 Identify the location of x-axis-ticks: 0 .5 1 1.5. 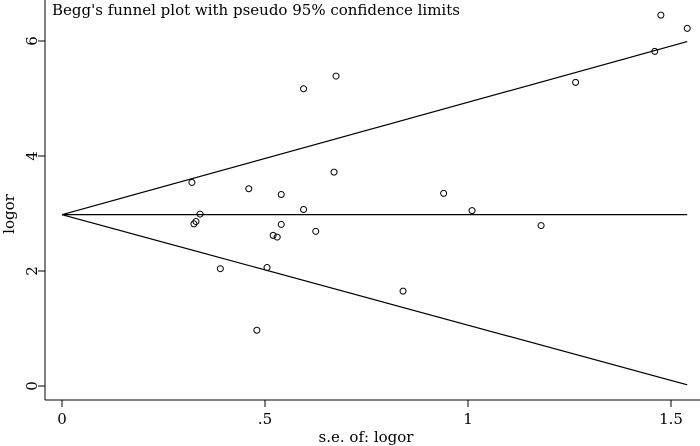
(370, 414).